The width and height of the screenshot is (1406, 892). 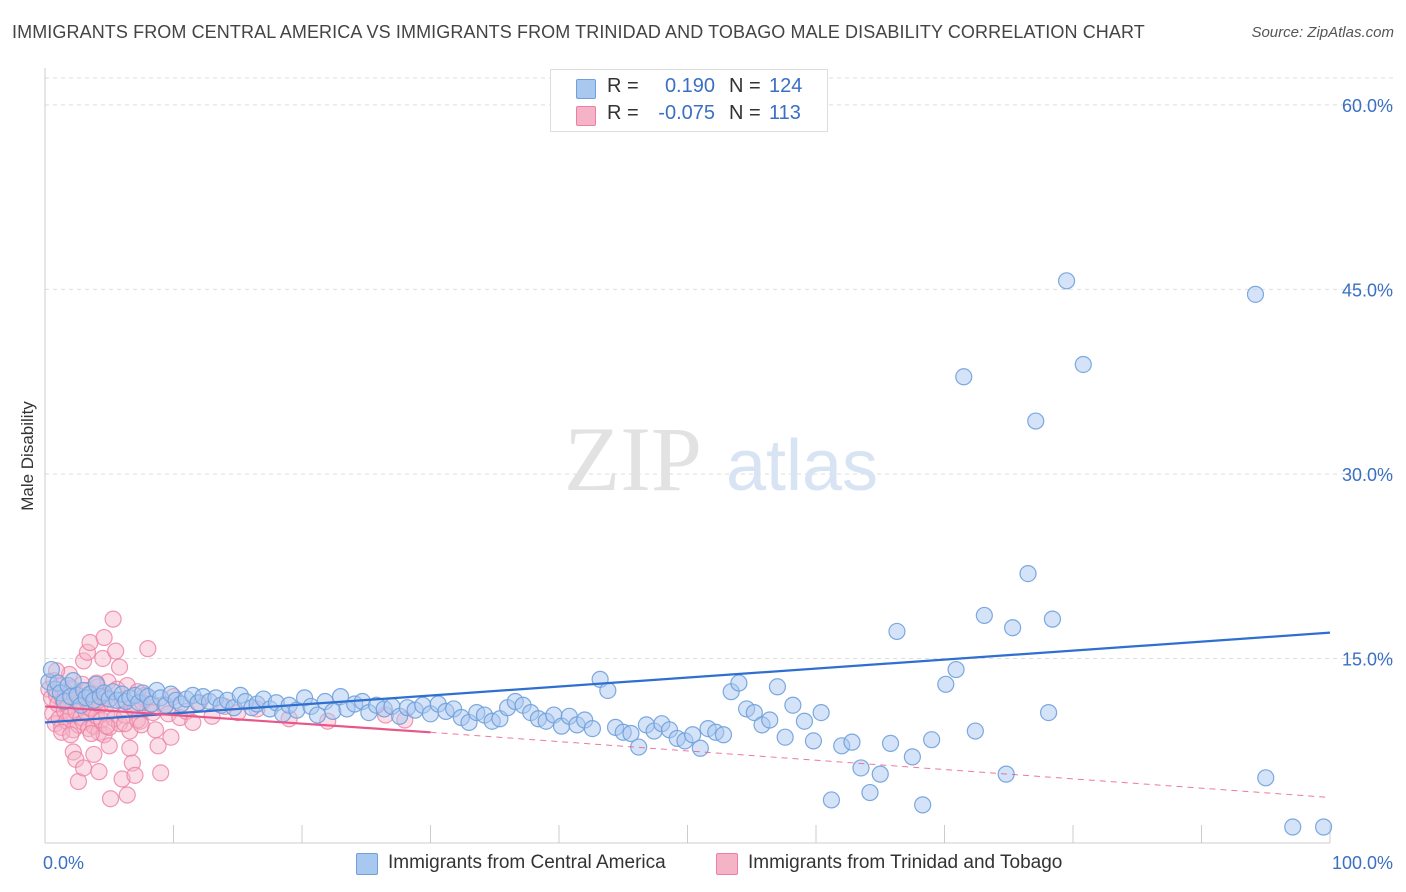 What do you see at coordinates (880, 764) in the screenshot?
I see `trinidad-trend-extension` at bounding box center [880, 764].